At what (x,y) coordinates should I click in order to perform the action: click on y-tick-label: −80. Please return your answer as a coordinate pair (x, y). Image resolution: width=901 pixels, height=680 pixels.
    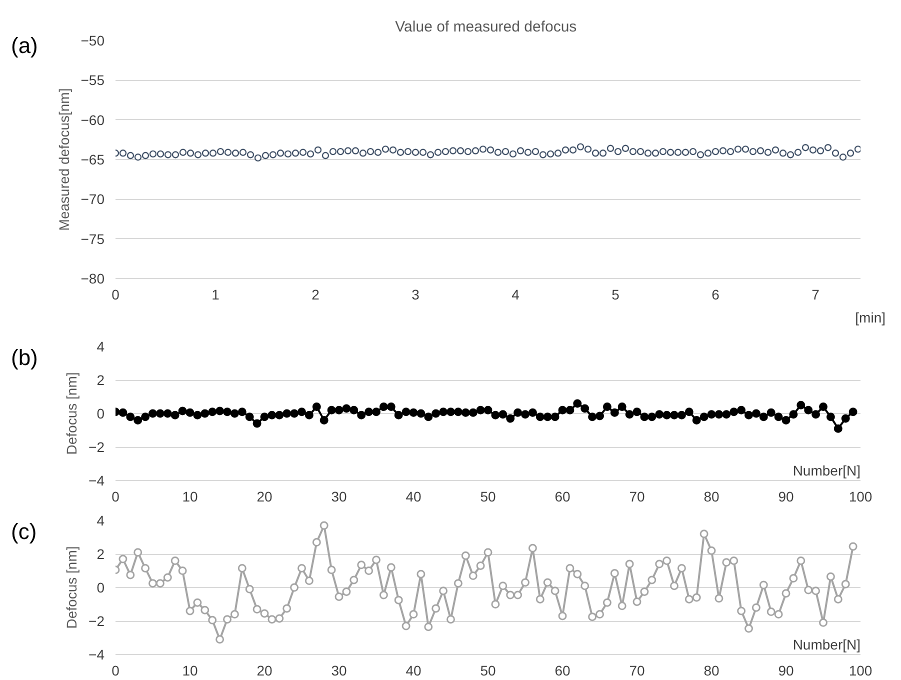
    Looking at the image, I should click on (92, 278).